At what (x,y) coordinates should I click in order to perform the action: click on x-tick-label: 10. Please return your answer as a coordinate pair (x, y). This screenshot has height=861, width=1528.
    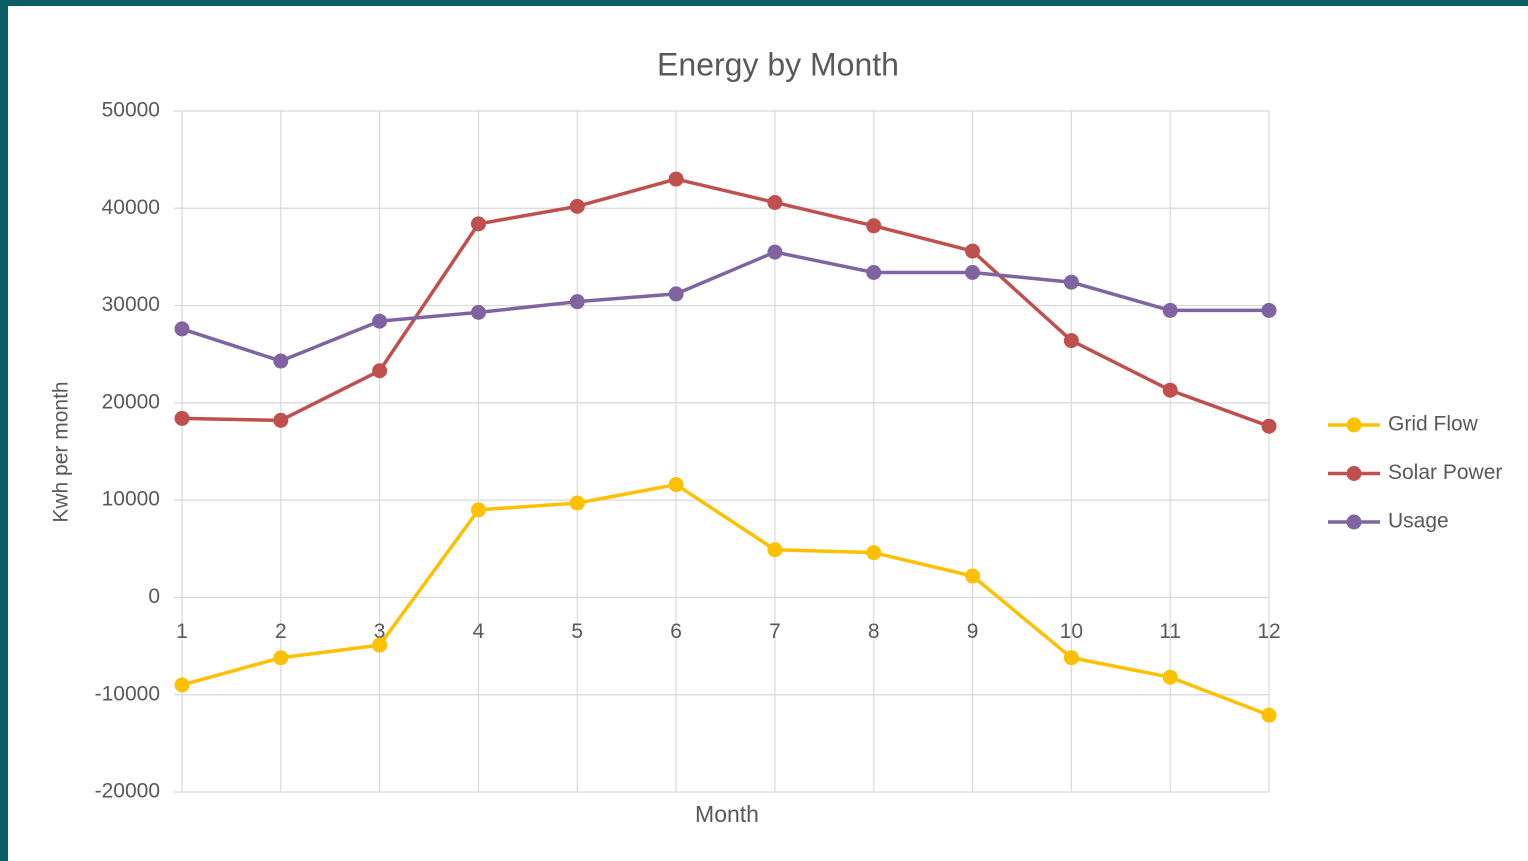
    Looking at the image, I should click on (1071, 631).